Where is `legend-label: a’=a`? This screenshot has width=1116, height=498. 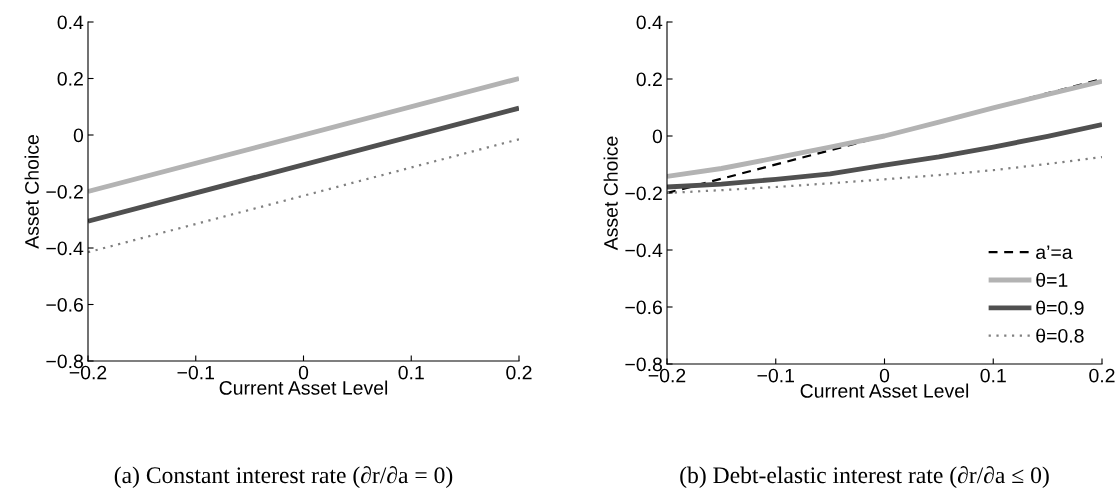 legend-label: a’=a is located at coordinates (1054, 252).